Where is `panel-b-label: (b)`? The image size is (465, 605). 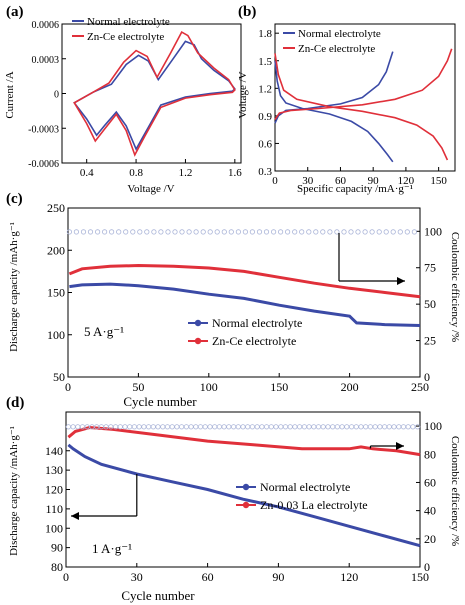 panel-b-label: (b) is located at coordinates (247, 12).